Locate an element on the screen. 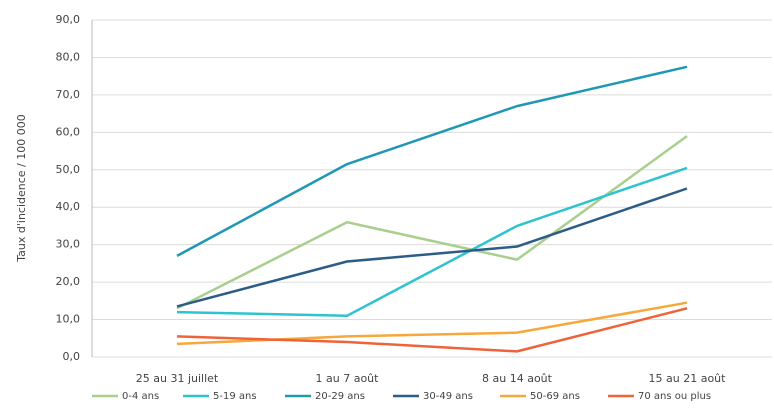 The height and width of the screenshot is (411, 774). legend-label: 50-69 ans is located at coordinates (555, 396).